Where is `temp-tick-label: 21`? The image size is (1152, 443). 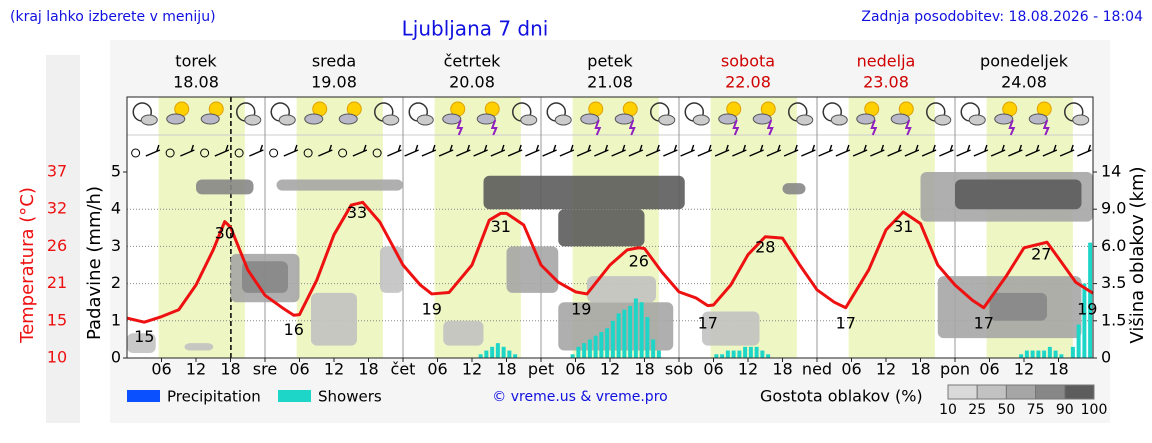 temp-tick-label: 21 is located at coordinates (57, 282).